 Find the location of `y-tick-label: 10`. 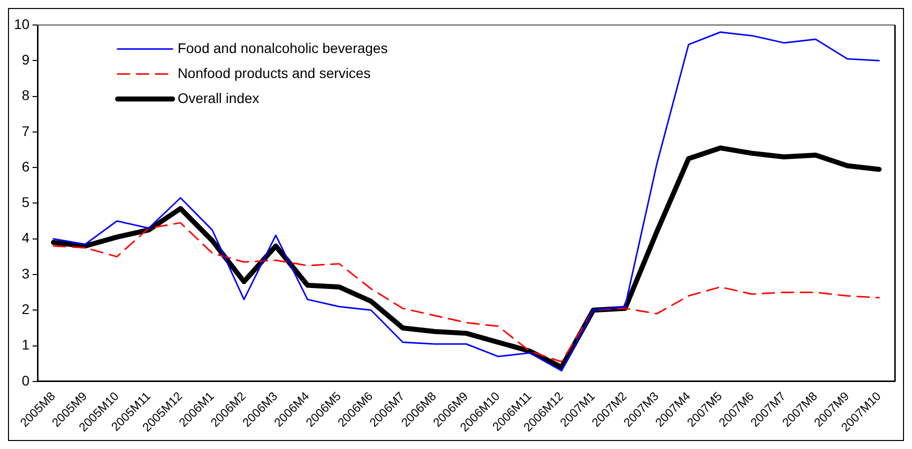

y-tick-label: 10 is located at coordinates (22, 24).